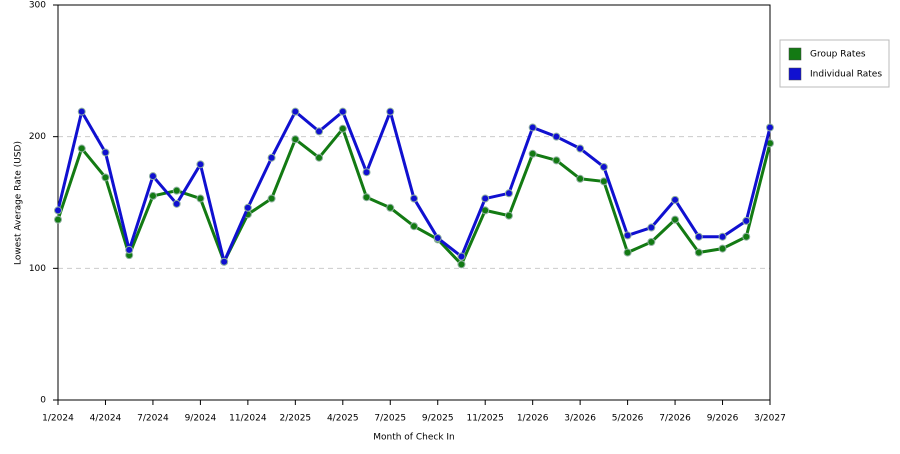  I want to click on x-tick-label: 4/2025, so click(343, 419).